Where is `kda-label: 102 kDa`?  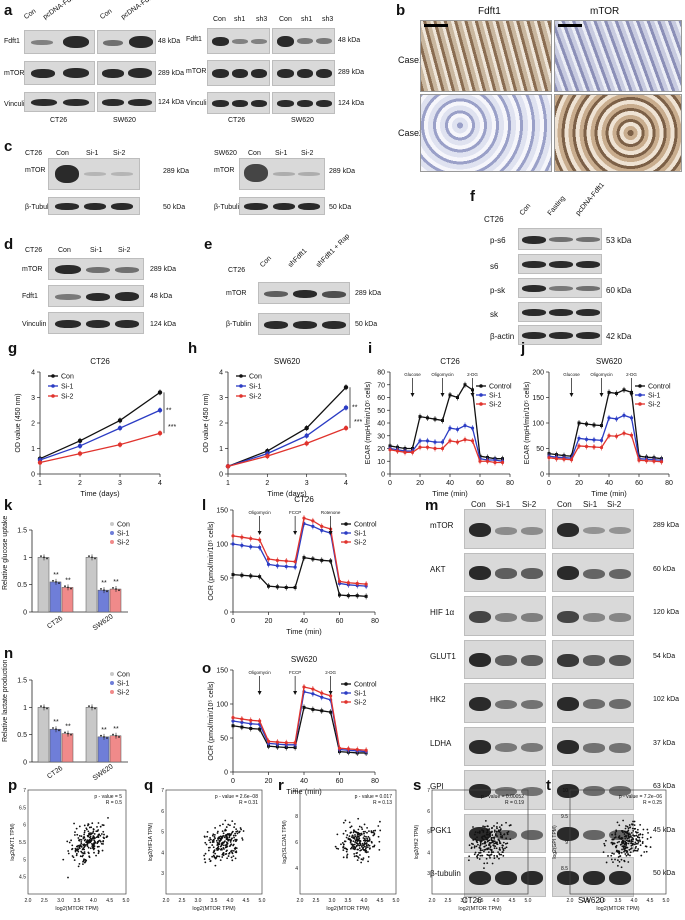 kda-label: 102 kDa is located at coordinates (666, 699).